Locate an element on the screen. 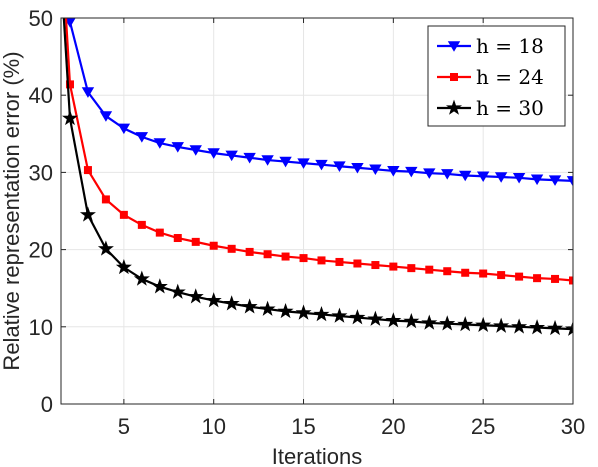  legend: h = 18 h = 24 h = 30 is located at coordinates (496, 76).